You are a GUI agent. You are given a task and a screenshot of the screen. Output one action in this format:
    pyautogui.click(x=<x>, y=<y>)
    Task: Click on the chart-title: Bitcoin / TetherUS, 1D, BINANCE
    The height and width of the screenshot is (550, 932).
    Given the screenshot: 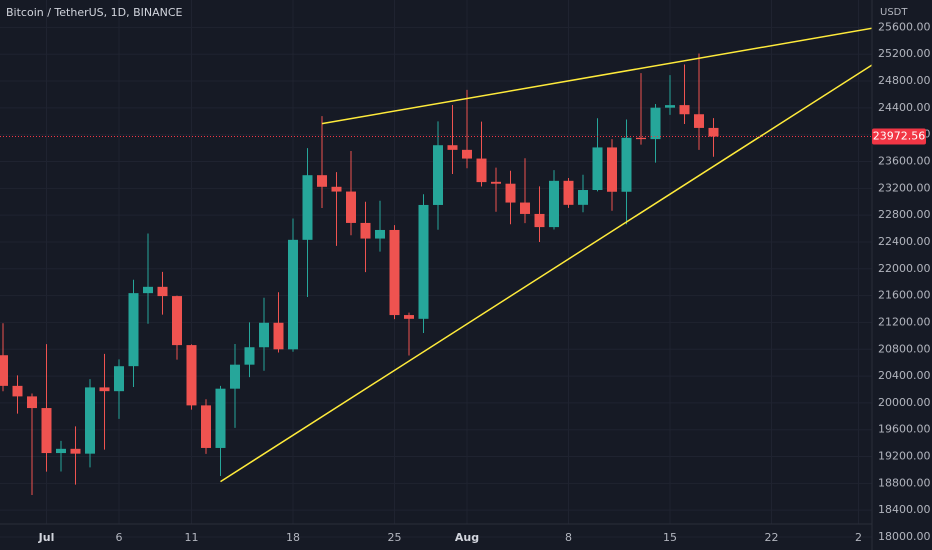 What is the action you would take?
    pyautogui.click(x=94, y=12)
    